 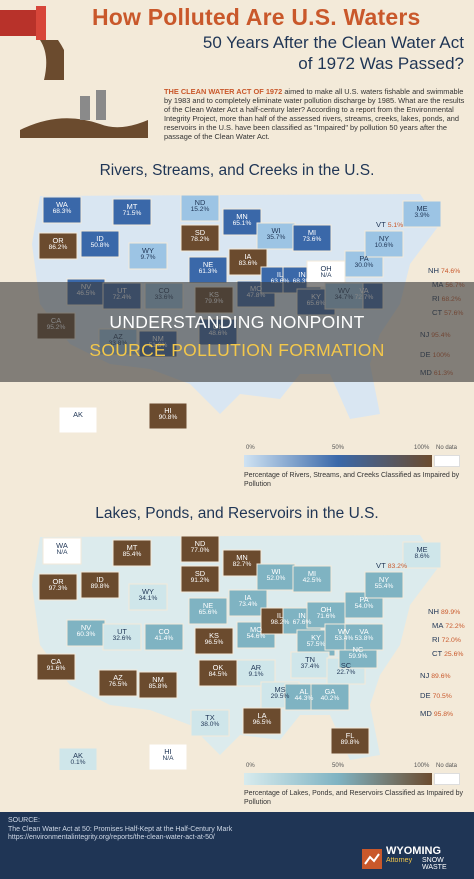 I want to click on state-value: 55.4%, so click(x=384, y=587).